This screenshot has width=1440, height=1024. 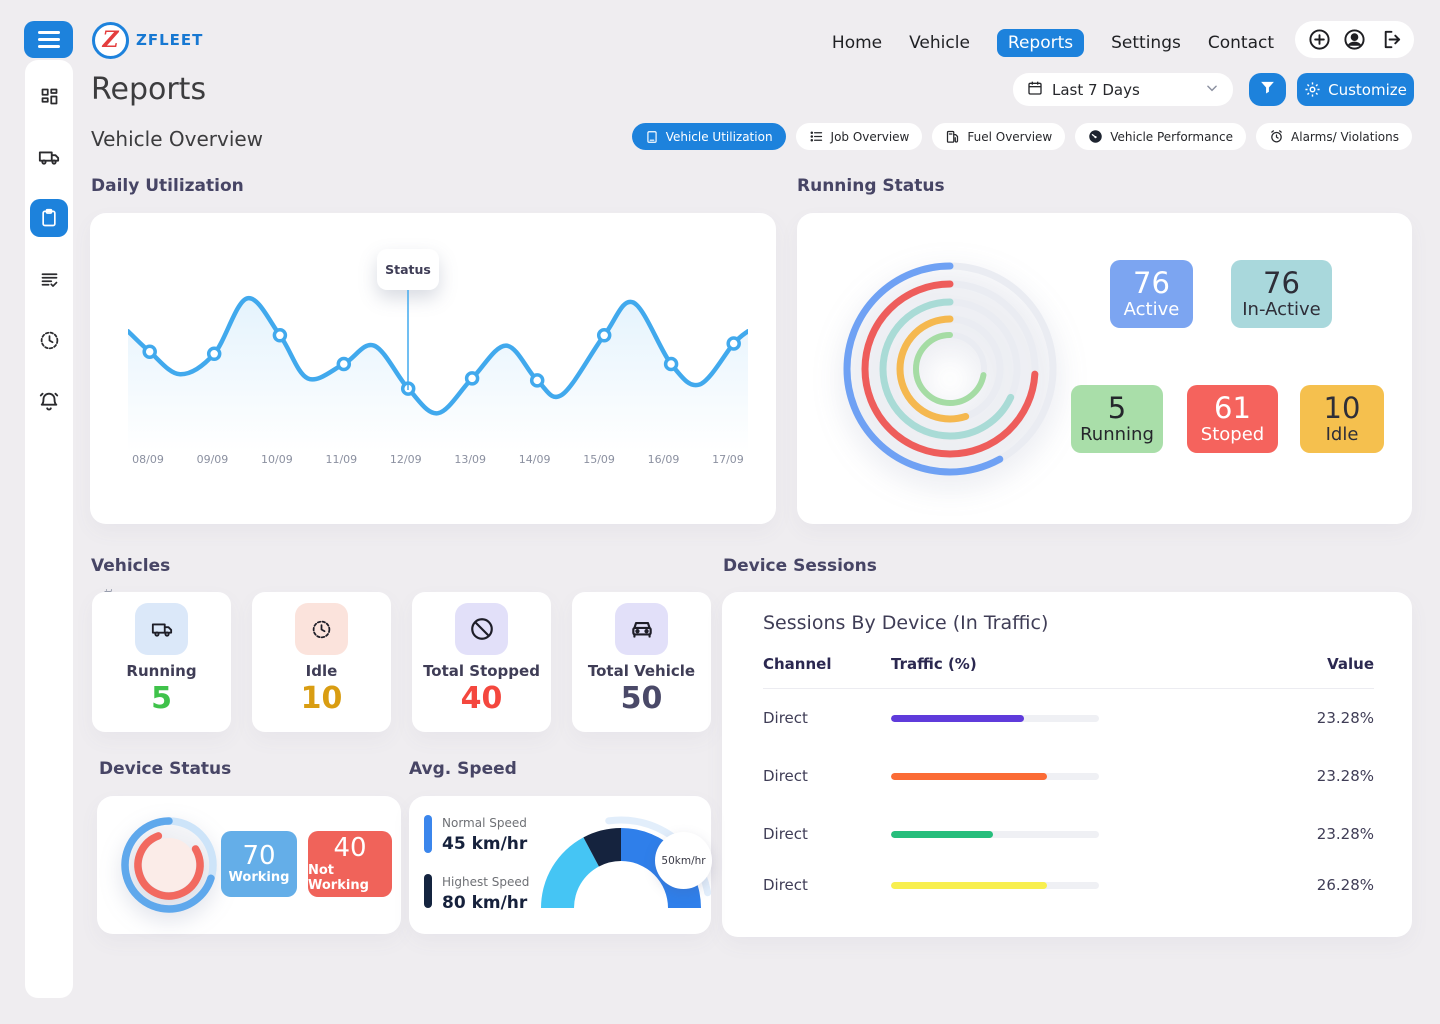 I want to click on sidebar-item-clipboard, so click(x=49, y=218).